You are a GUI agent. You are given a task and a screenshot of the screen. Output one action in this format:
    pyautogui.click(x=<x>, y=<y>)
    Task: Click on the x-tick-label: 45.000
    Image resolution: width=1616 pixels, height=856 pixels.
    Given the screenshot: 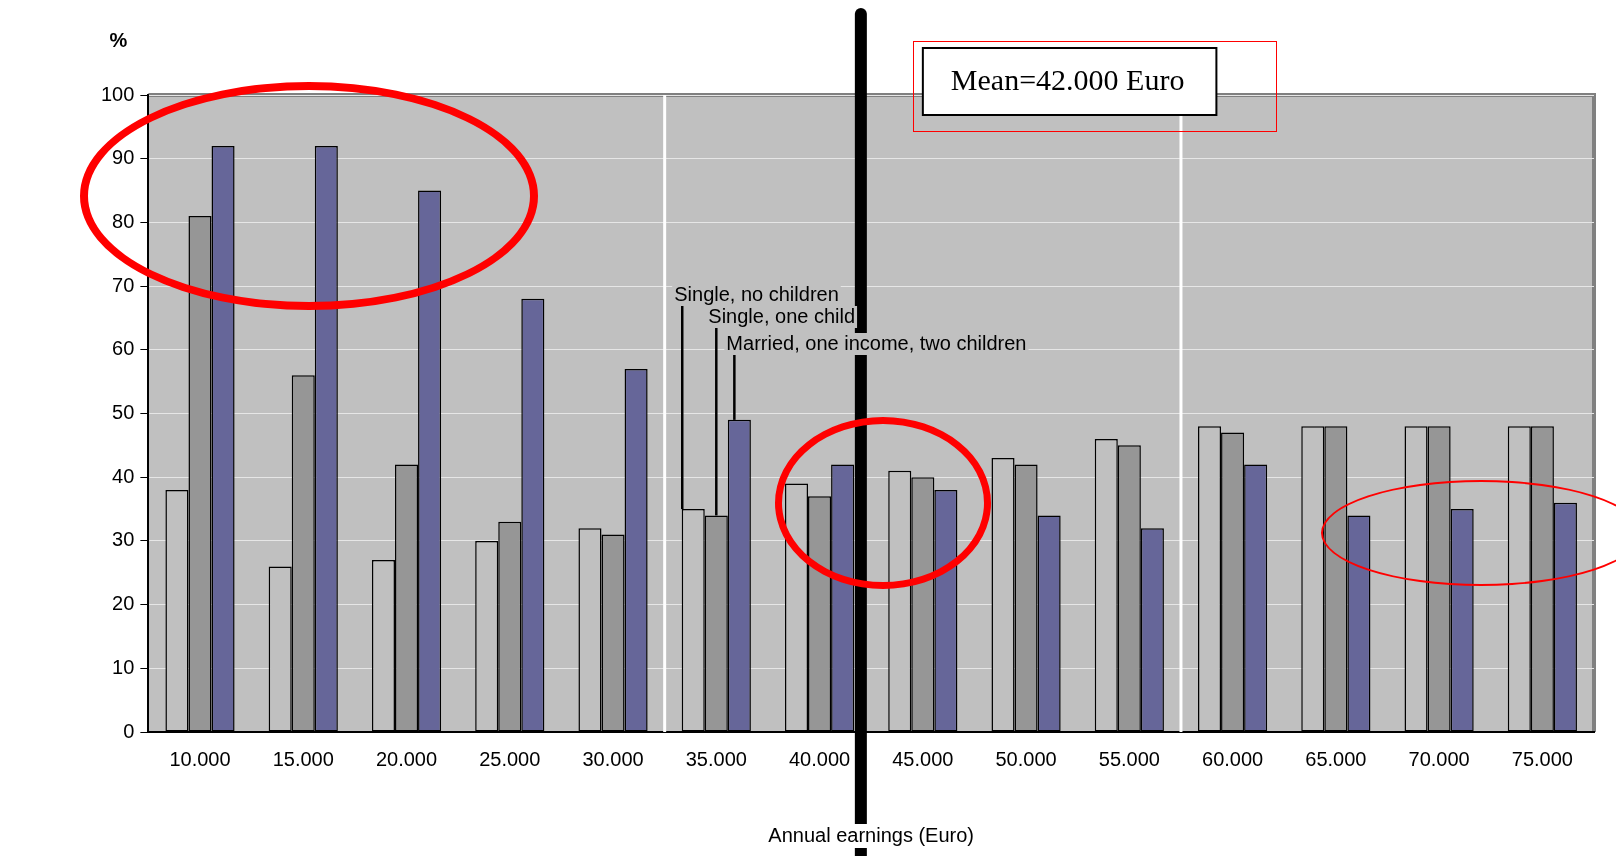 What is the action you would take?
    pyautogui.click(x=923, y=758)
    